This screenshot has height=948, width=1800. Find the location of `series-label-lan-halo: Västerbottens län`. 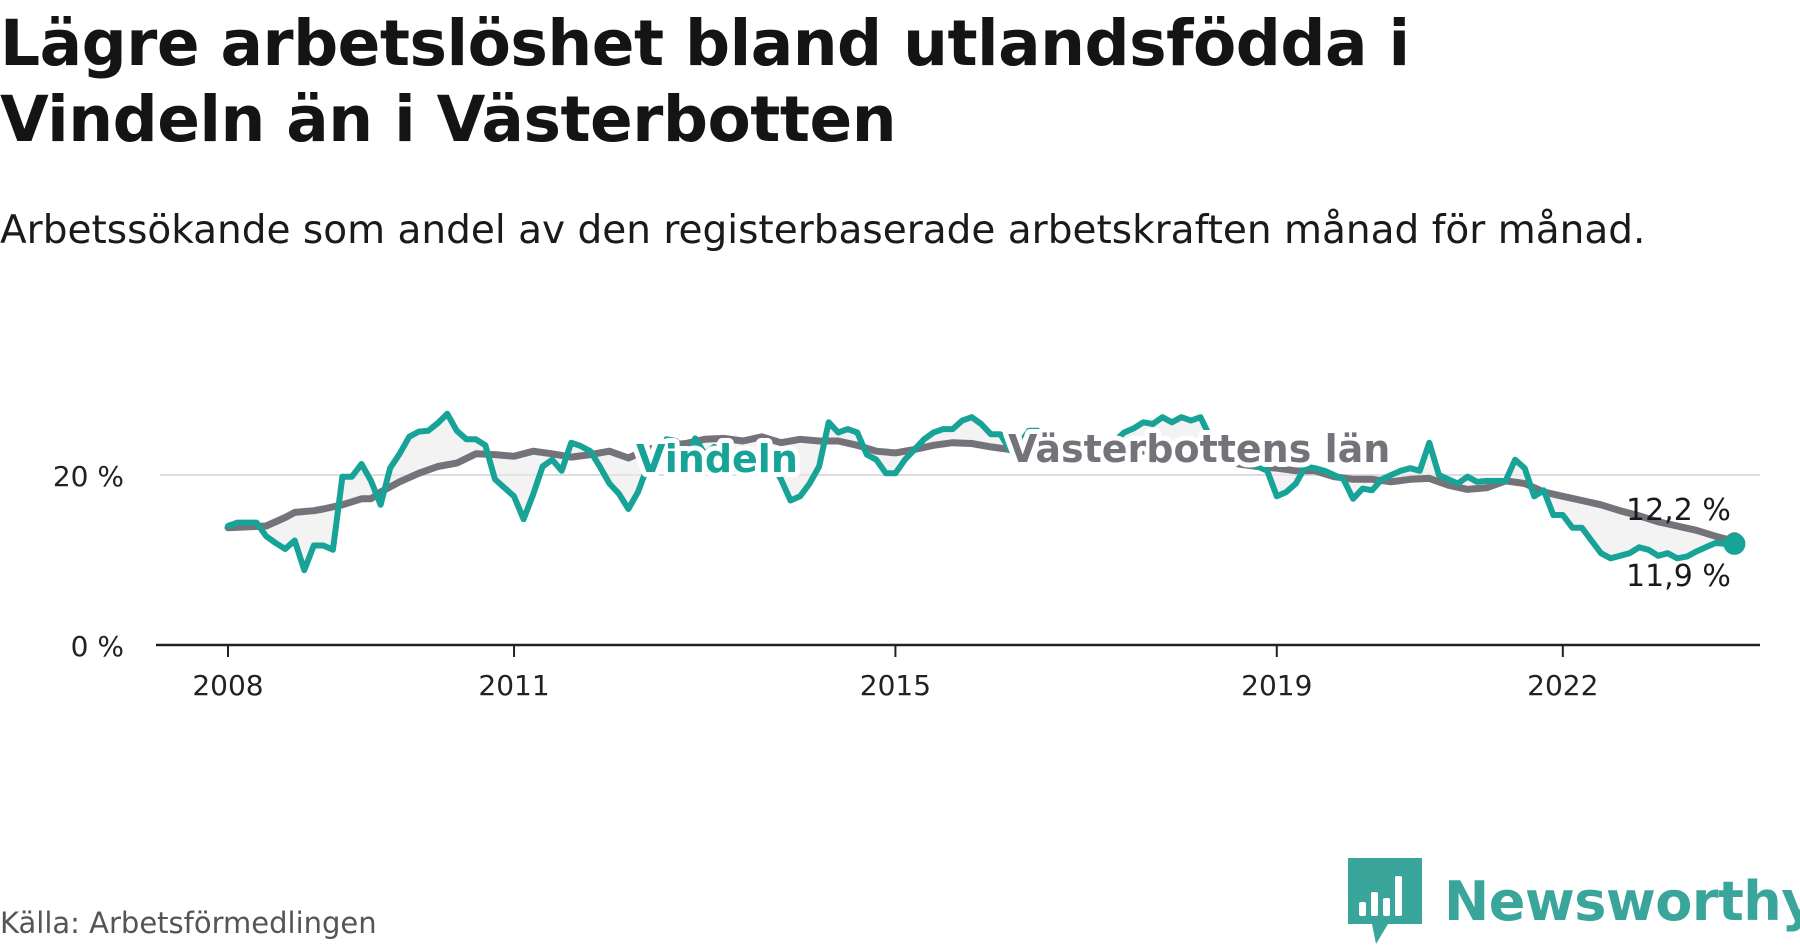

series-label-lan-halo: Västerbottens län is located at coordinates (1199, 449).